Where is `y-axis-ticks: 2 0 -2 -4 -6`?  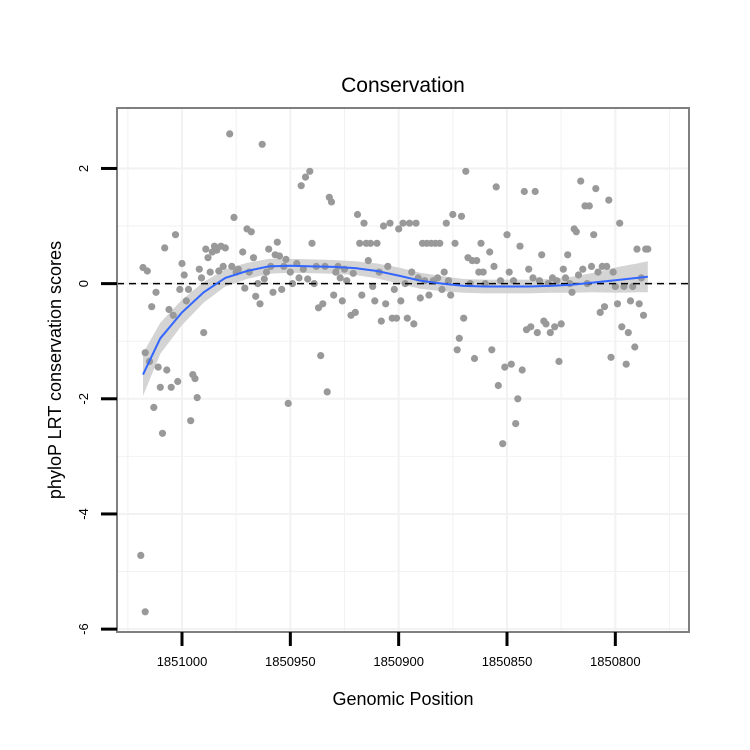
y-axis-ticks: 2 0 -2 -4 -6 is located at coordinates (96, 400).